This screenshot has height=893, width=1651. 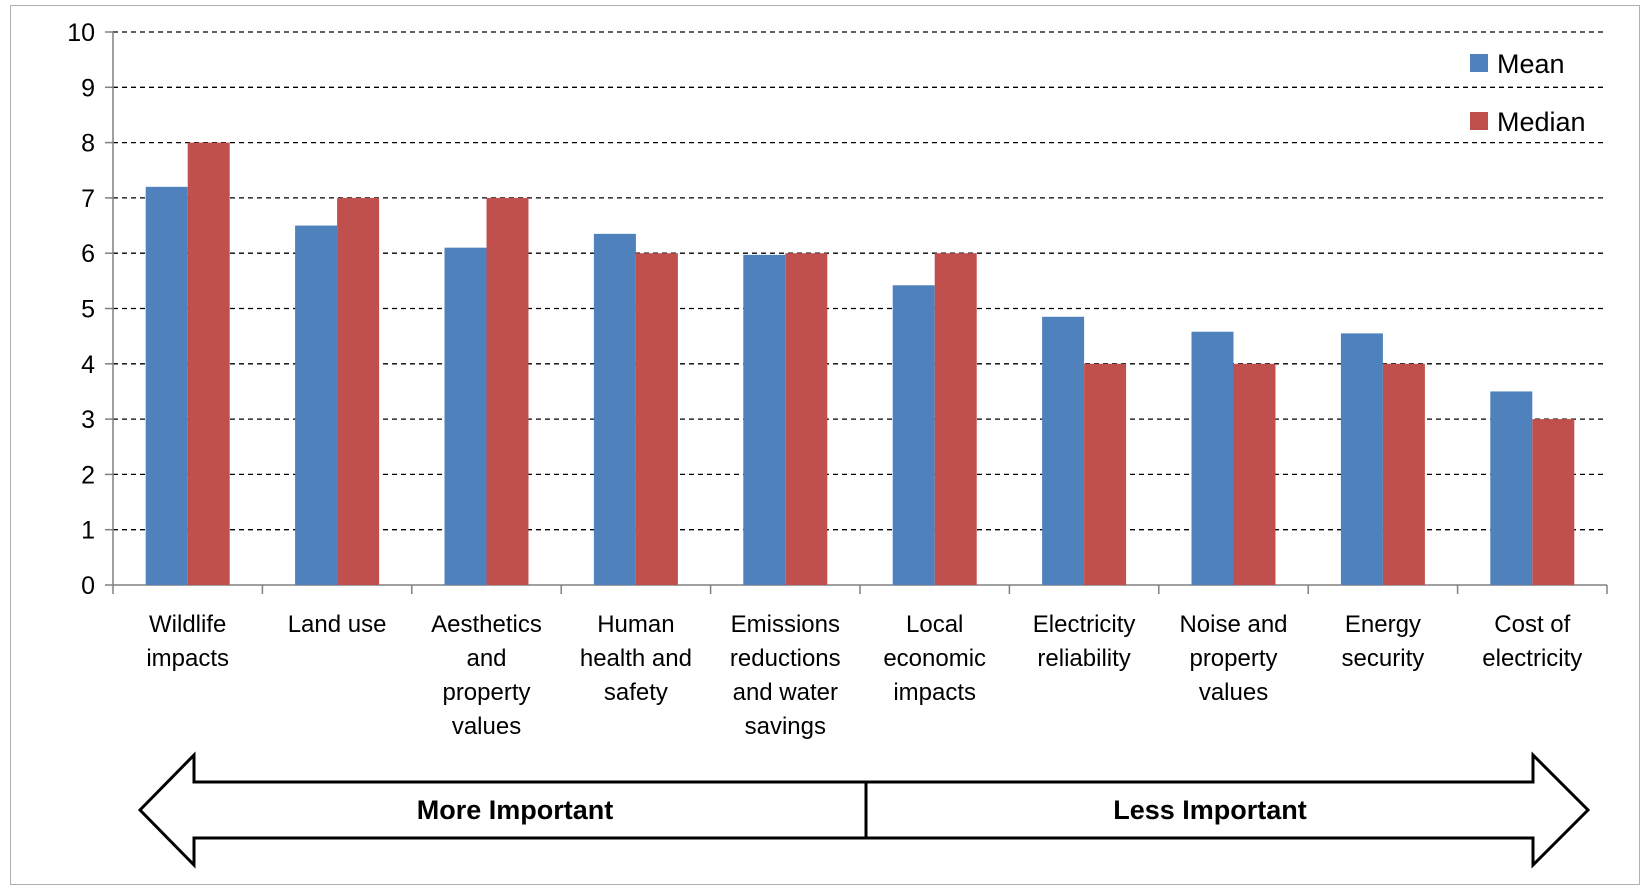 What do you see at coordinates (1083, 658) in the screenshot?
I see `category-label-line: reliability` at bounding box center [1083, 658].